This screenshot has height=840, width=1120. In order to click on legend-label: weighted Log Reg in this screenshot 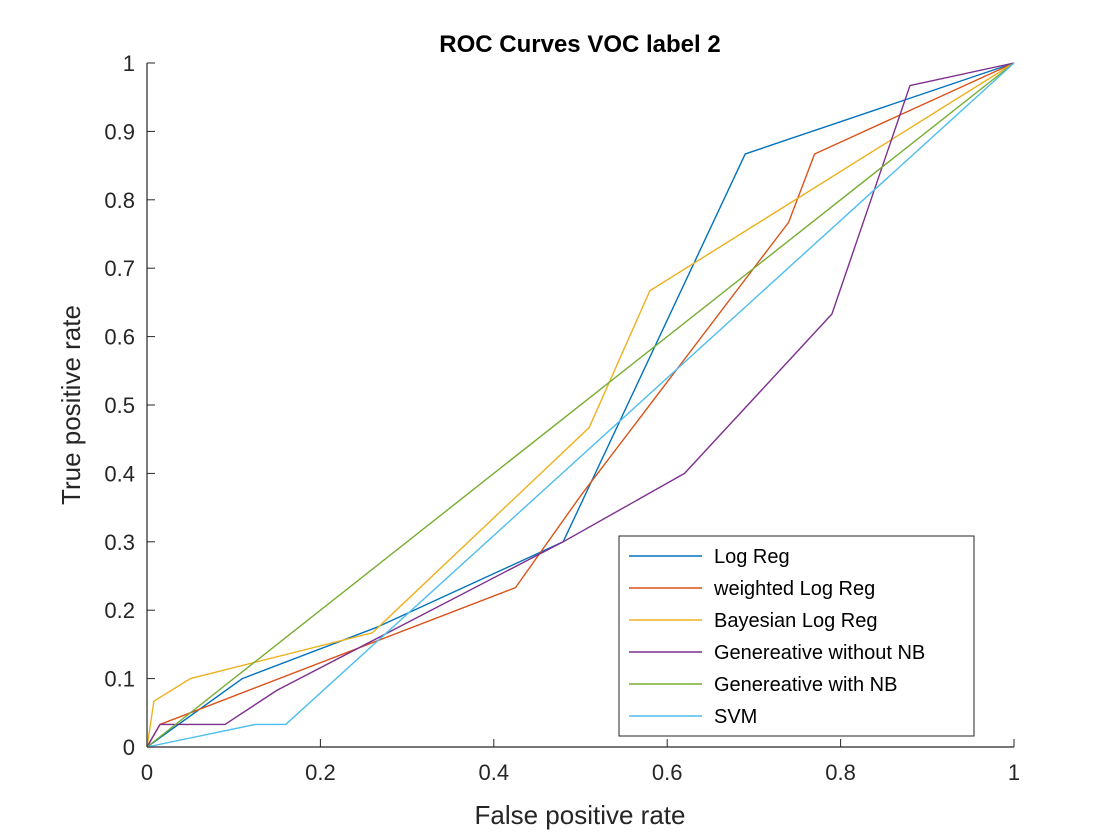, I will do `click(794, 589)`.